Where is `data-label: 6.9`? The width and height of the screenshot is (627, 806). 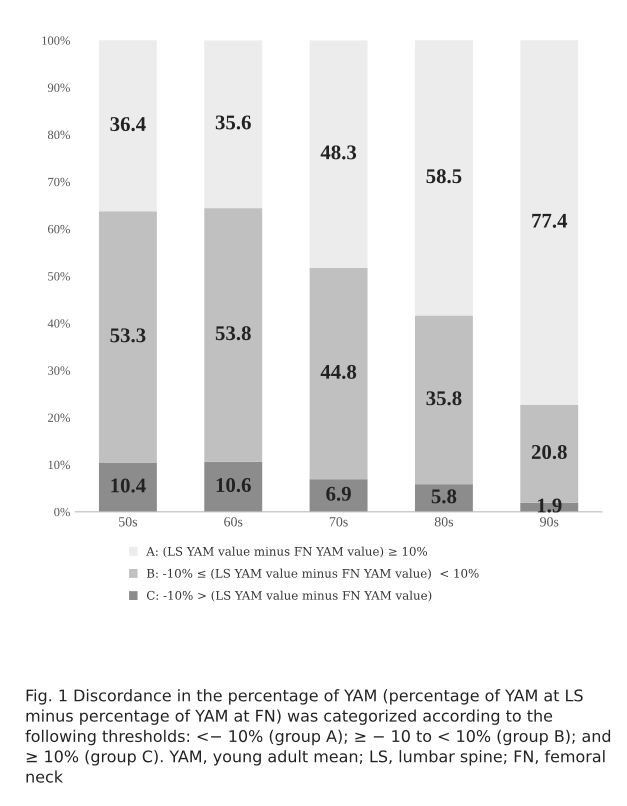 data-label: 6.9 is located at coordinates (338, 493).